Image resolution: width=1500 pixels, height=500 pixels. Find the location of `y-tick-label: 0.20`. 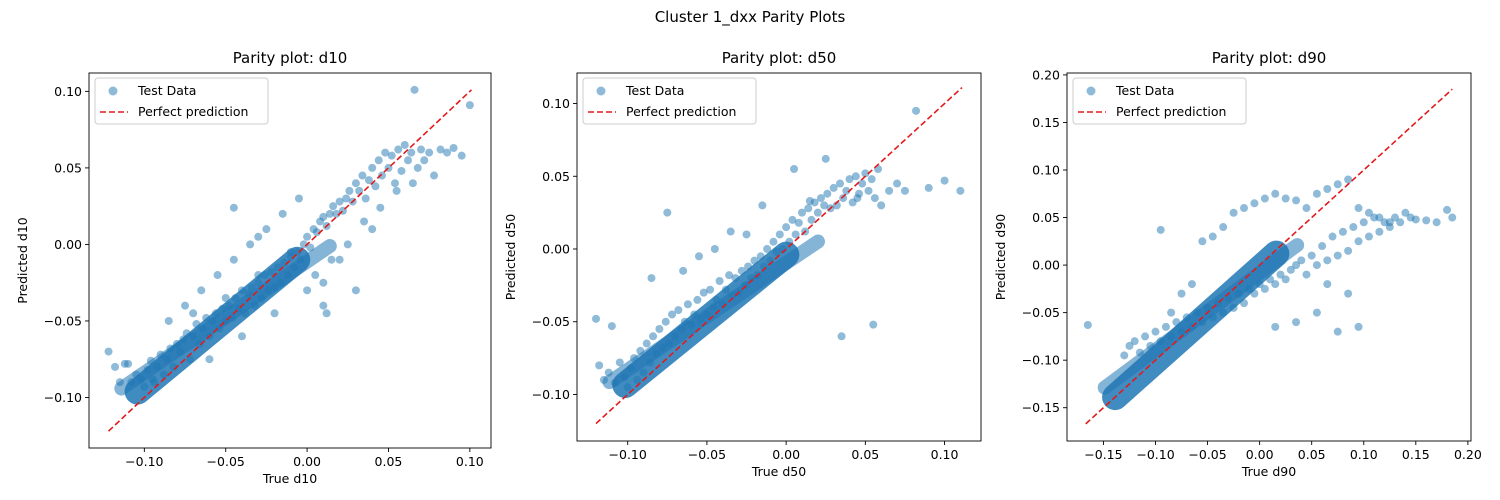

y-tick-label: 0.20 is located at coordinates (1046, 74).